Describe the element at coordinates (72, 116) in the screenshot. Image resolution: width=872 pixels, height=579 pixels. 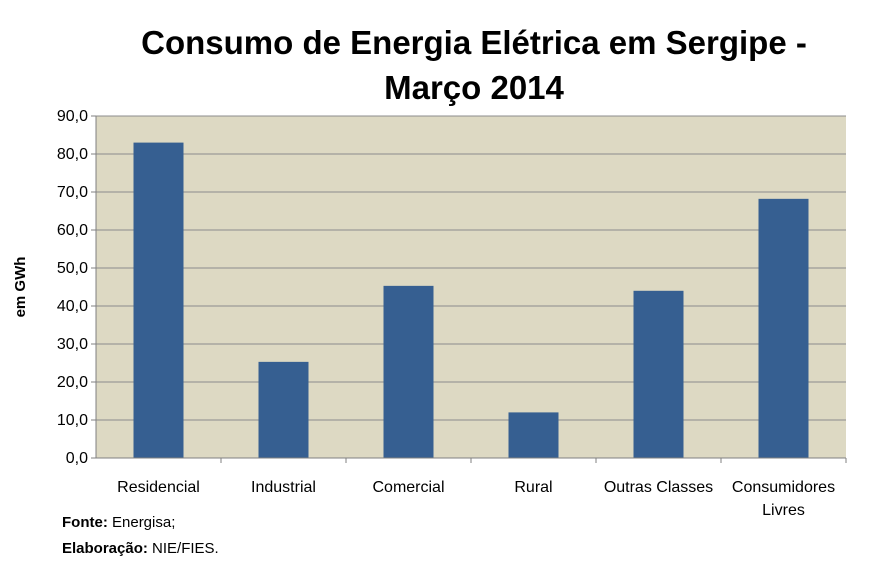
I see `y-tick-label: 90,0` at that location.